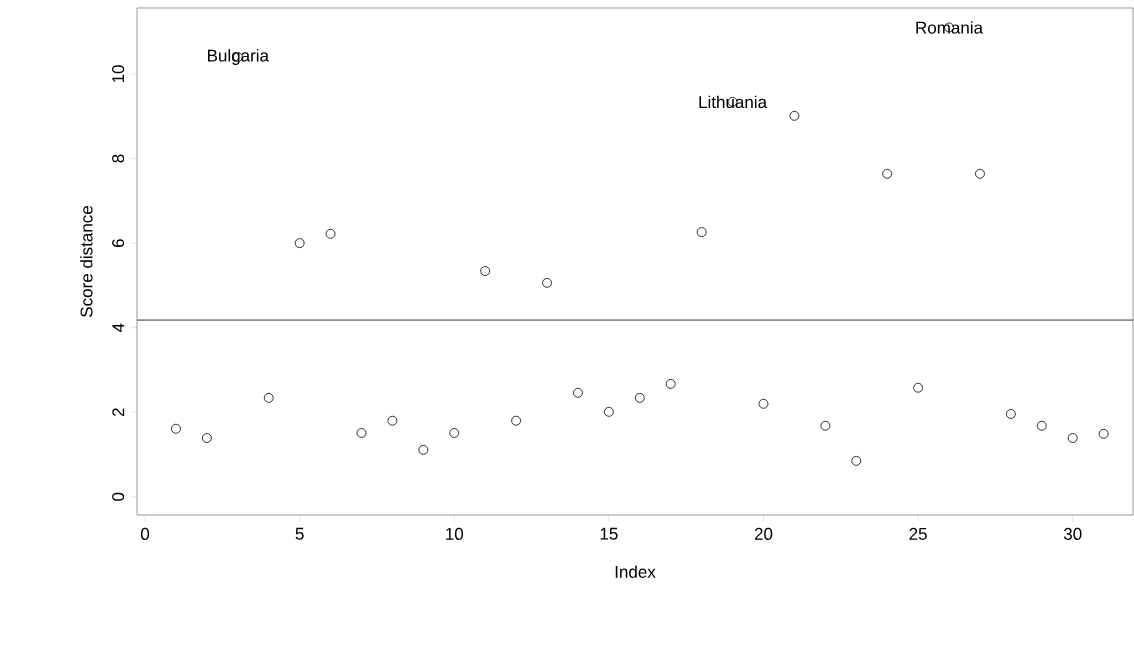 This screenshot has width=1134, height=653. What do you see at coordinates (733, 102) in the screenshot?
I see `annotation: Lithuania` at bounding box center [733, 102].